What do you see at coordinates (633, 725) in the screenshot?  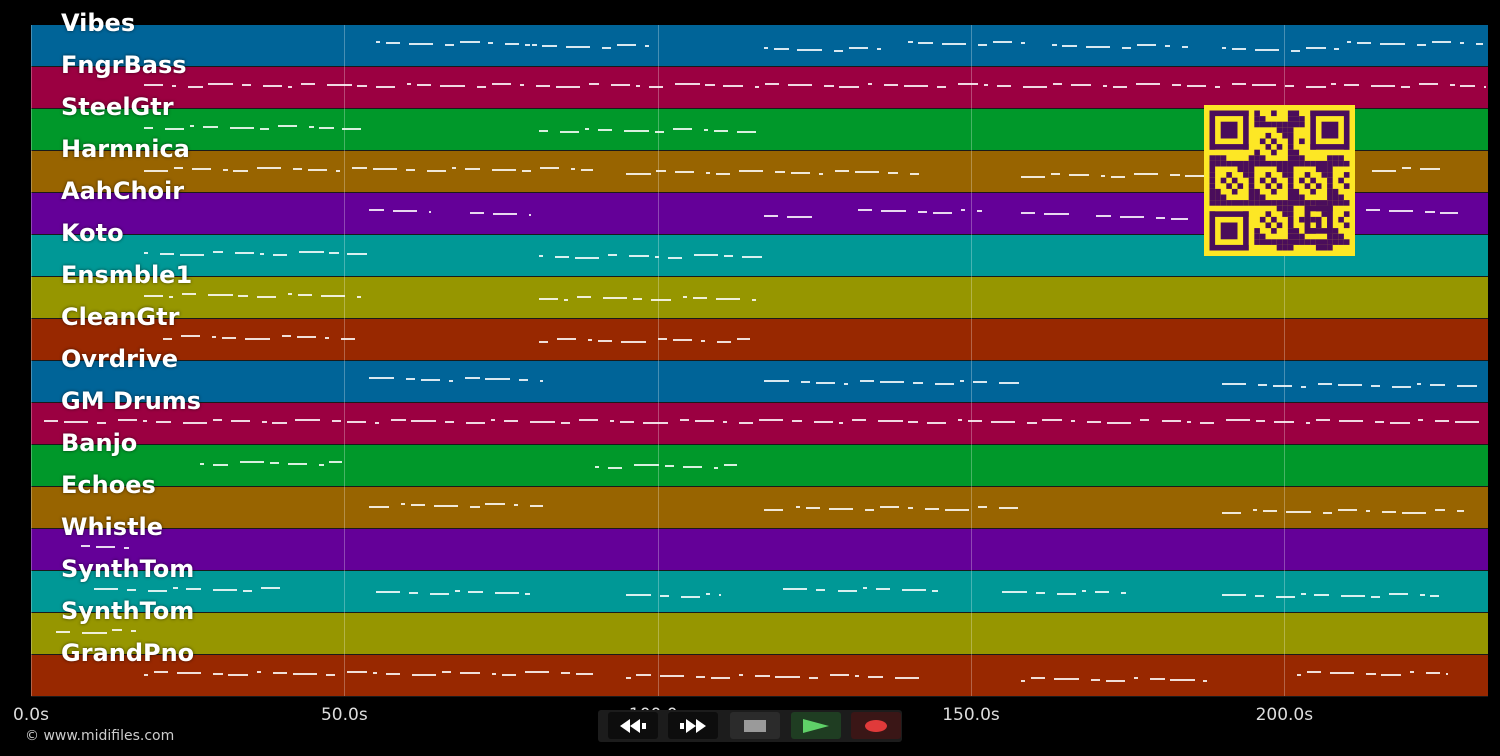 I see `rewind-button` at bounding box center [633, 725].